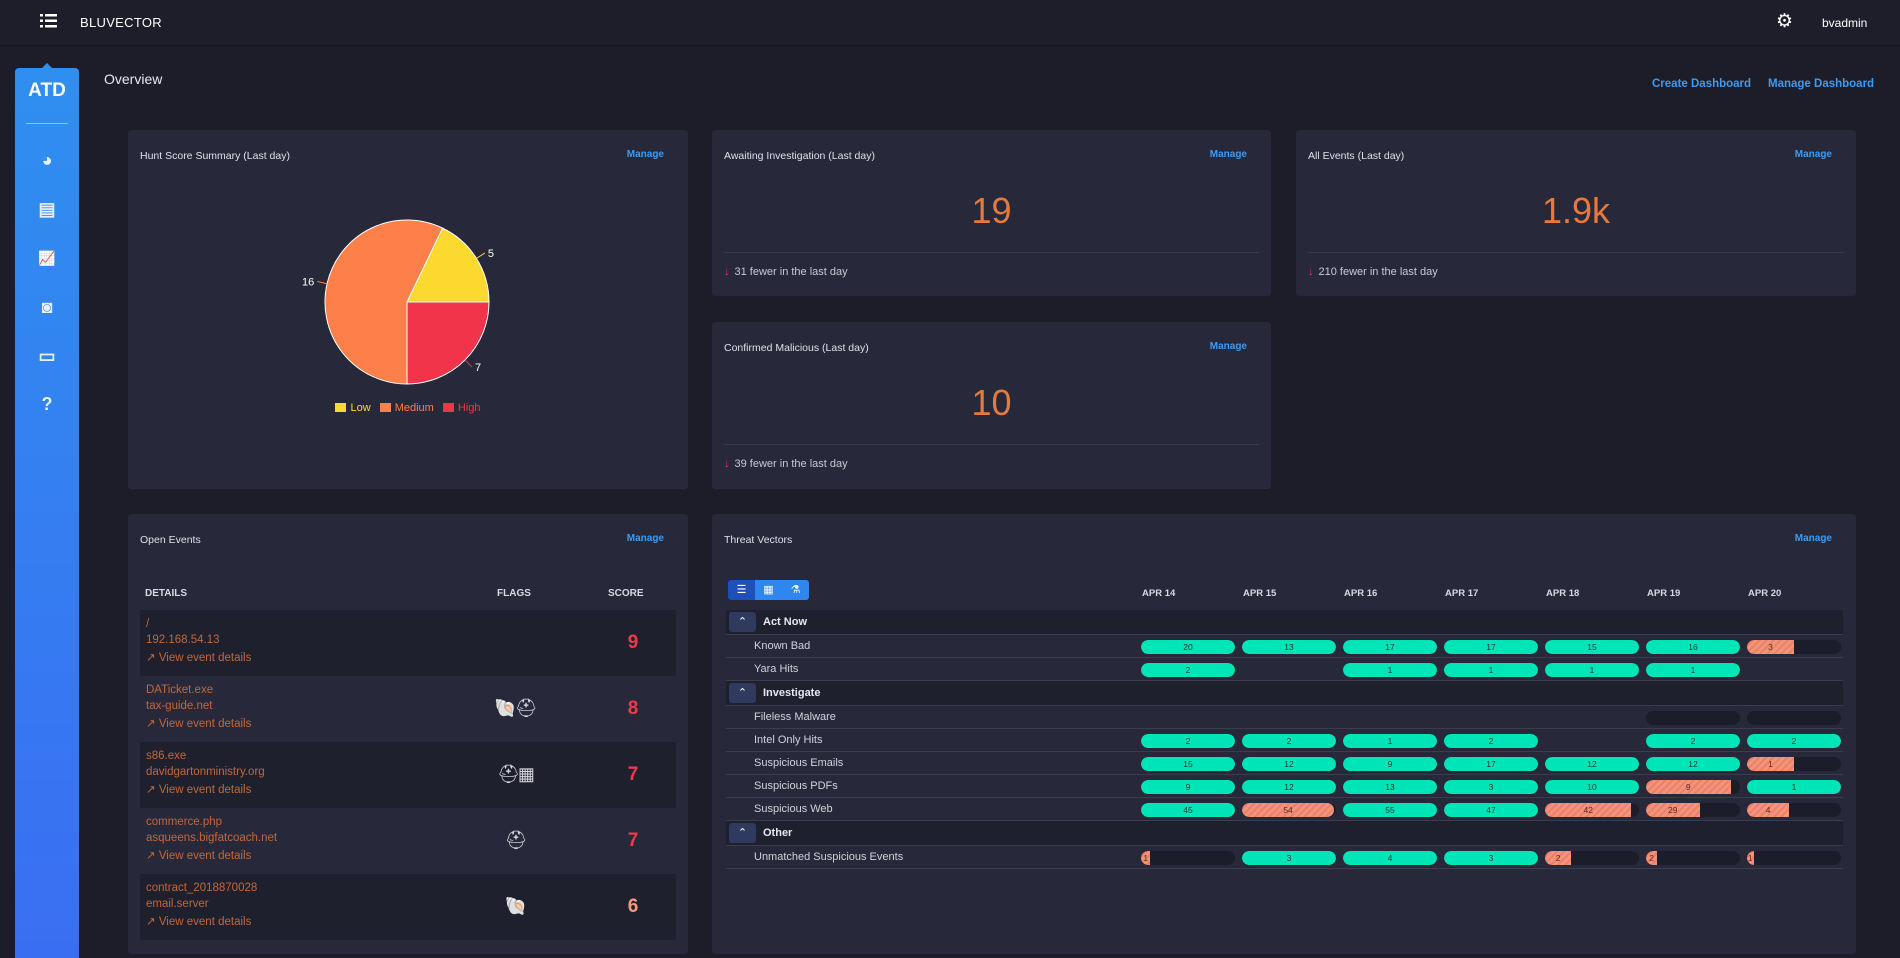 The height and width of the screenshot is (958, 1900). I want to click on bar-fill: 1, so click(1770, 764).